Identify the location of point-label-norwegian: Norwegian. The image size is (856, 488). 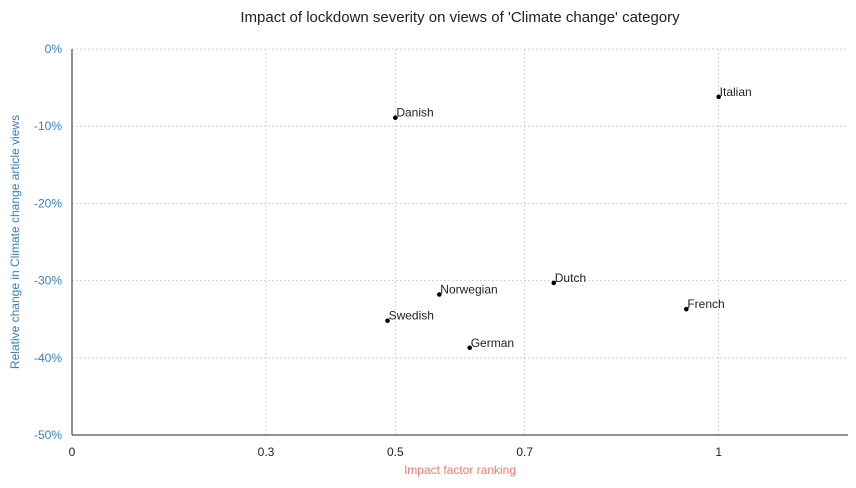
(468, 289).